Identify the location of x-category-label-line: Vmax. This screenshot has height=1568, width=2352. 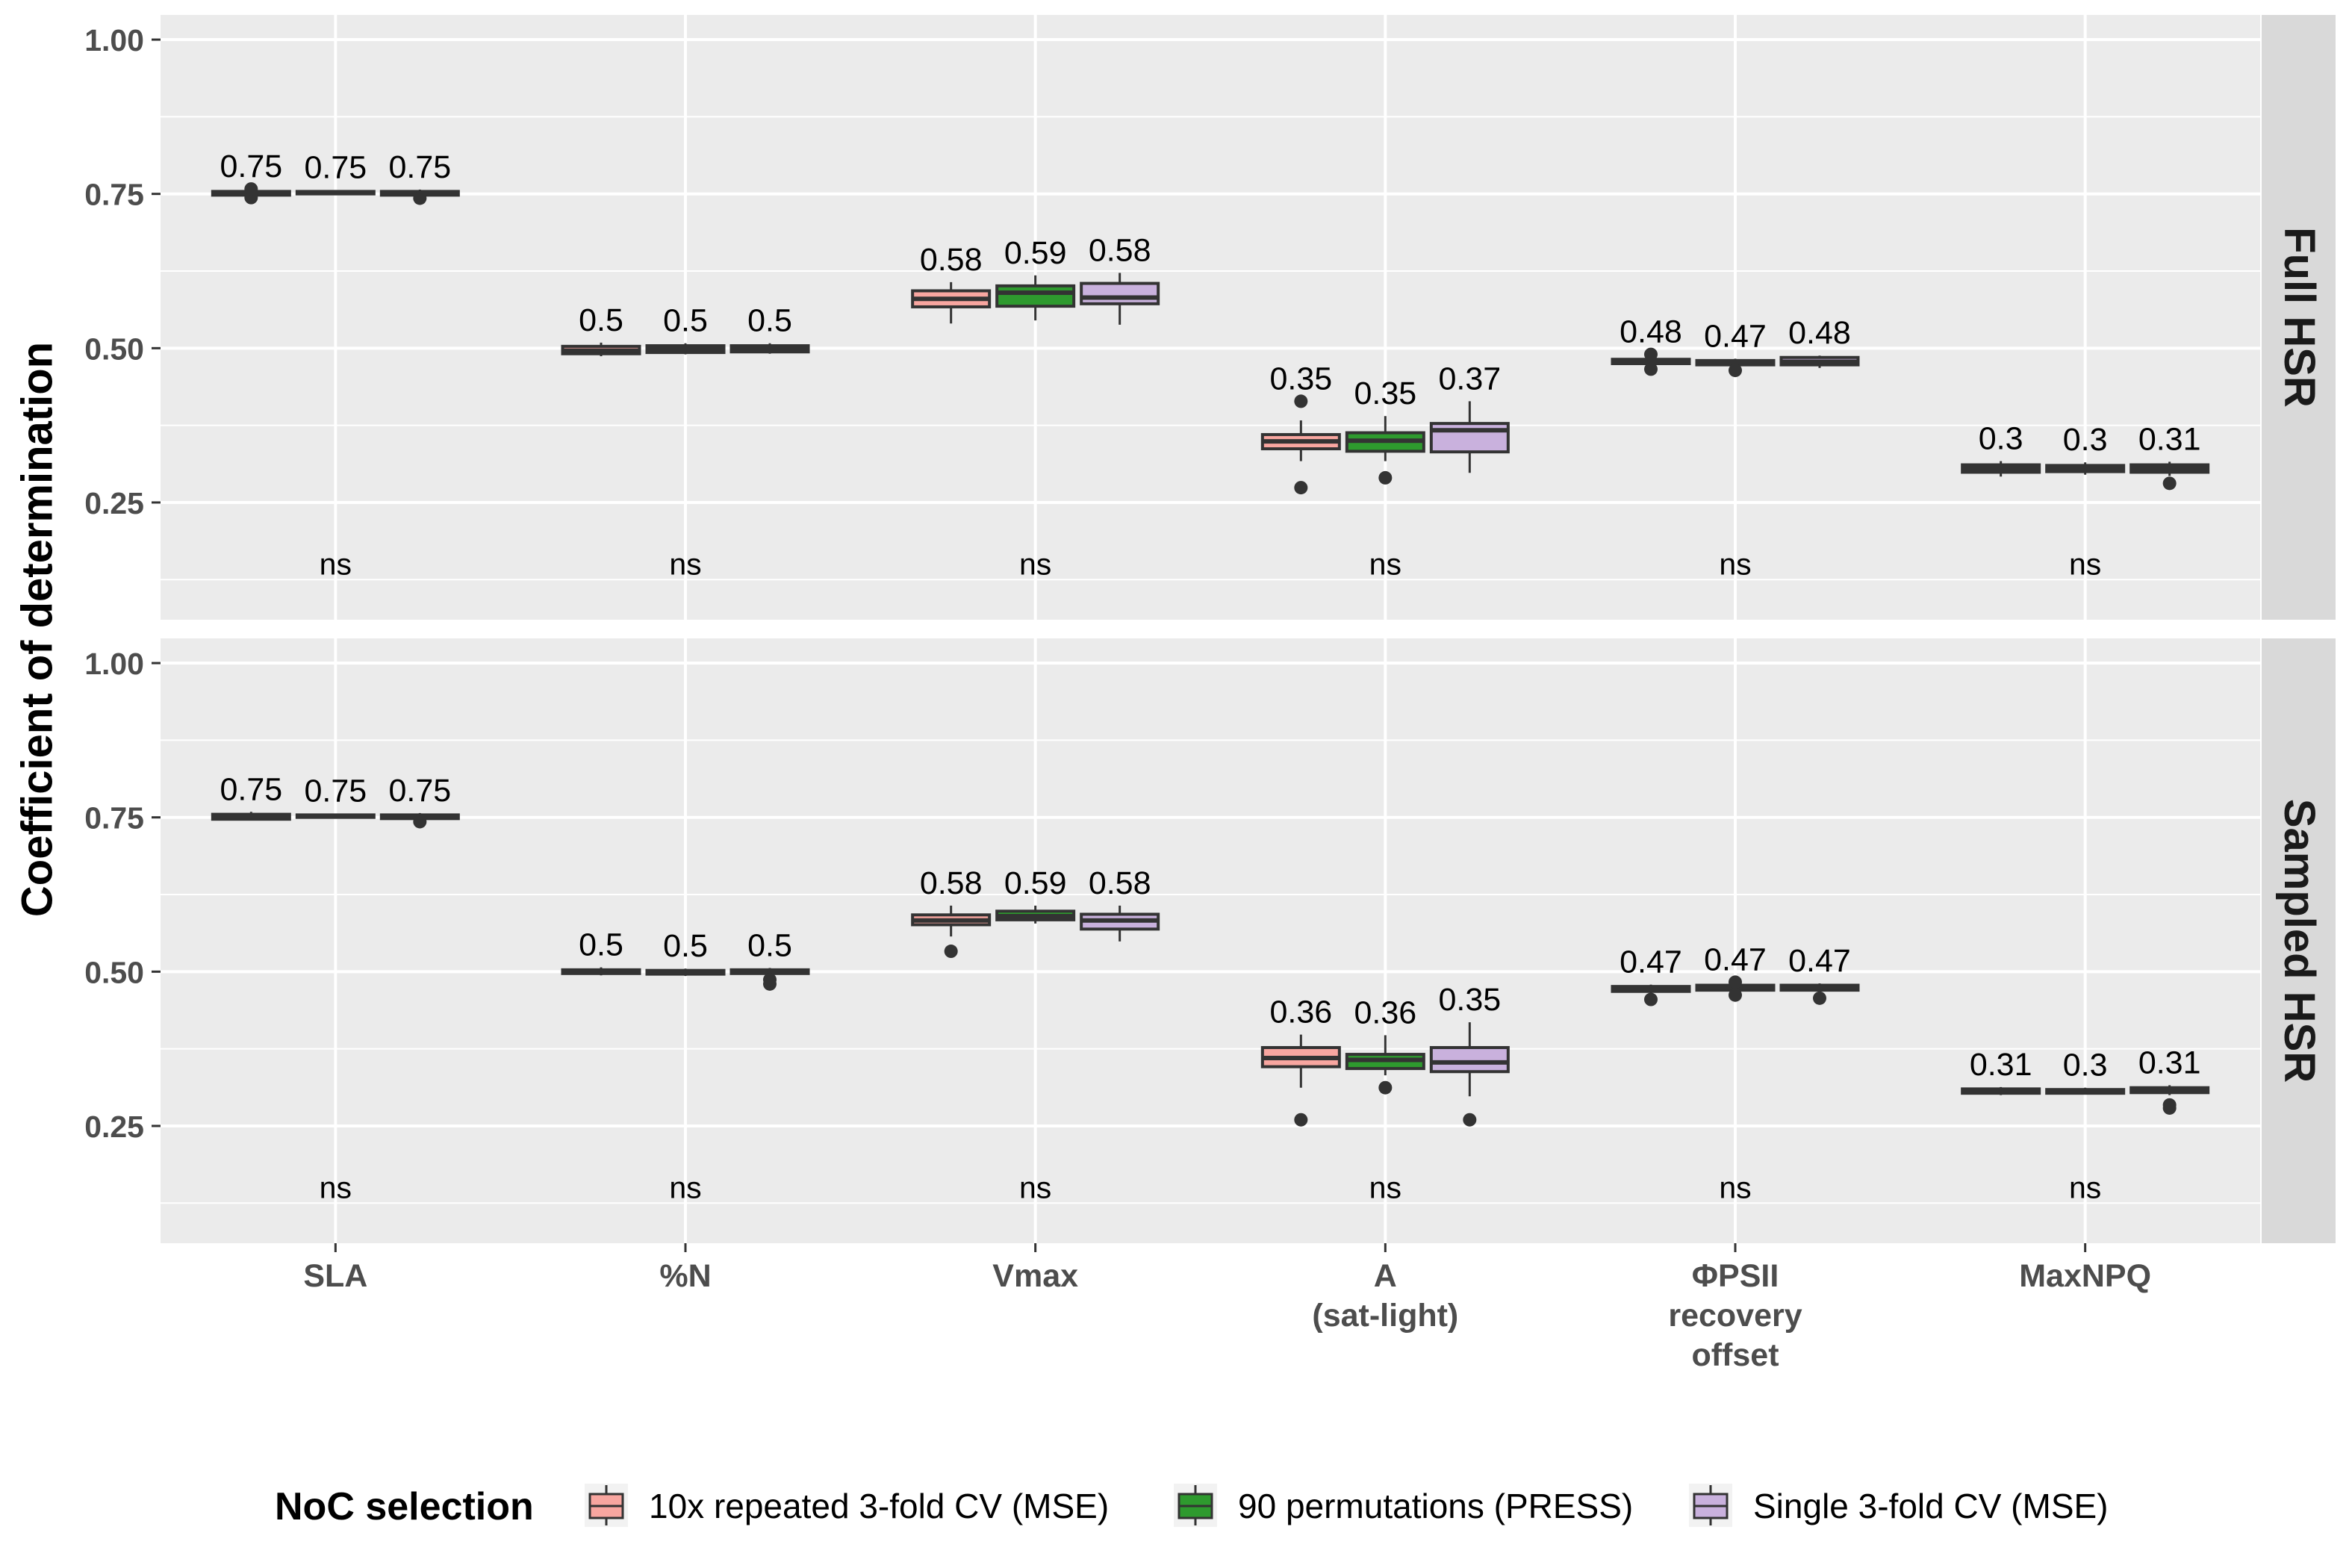
(1035, 1276).